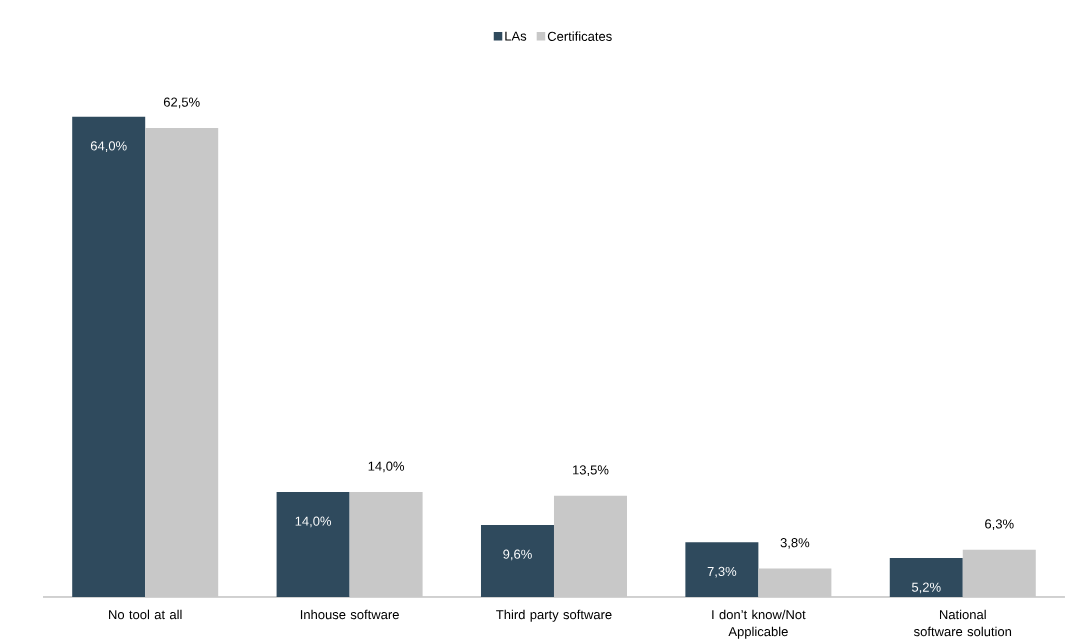 The width and height of the screenshot is (1083, 643). I want to click on data-label: 9,6%, so click(517, 555).